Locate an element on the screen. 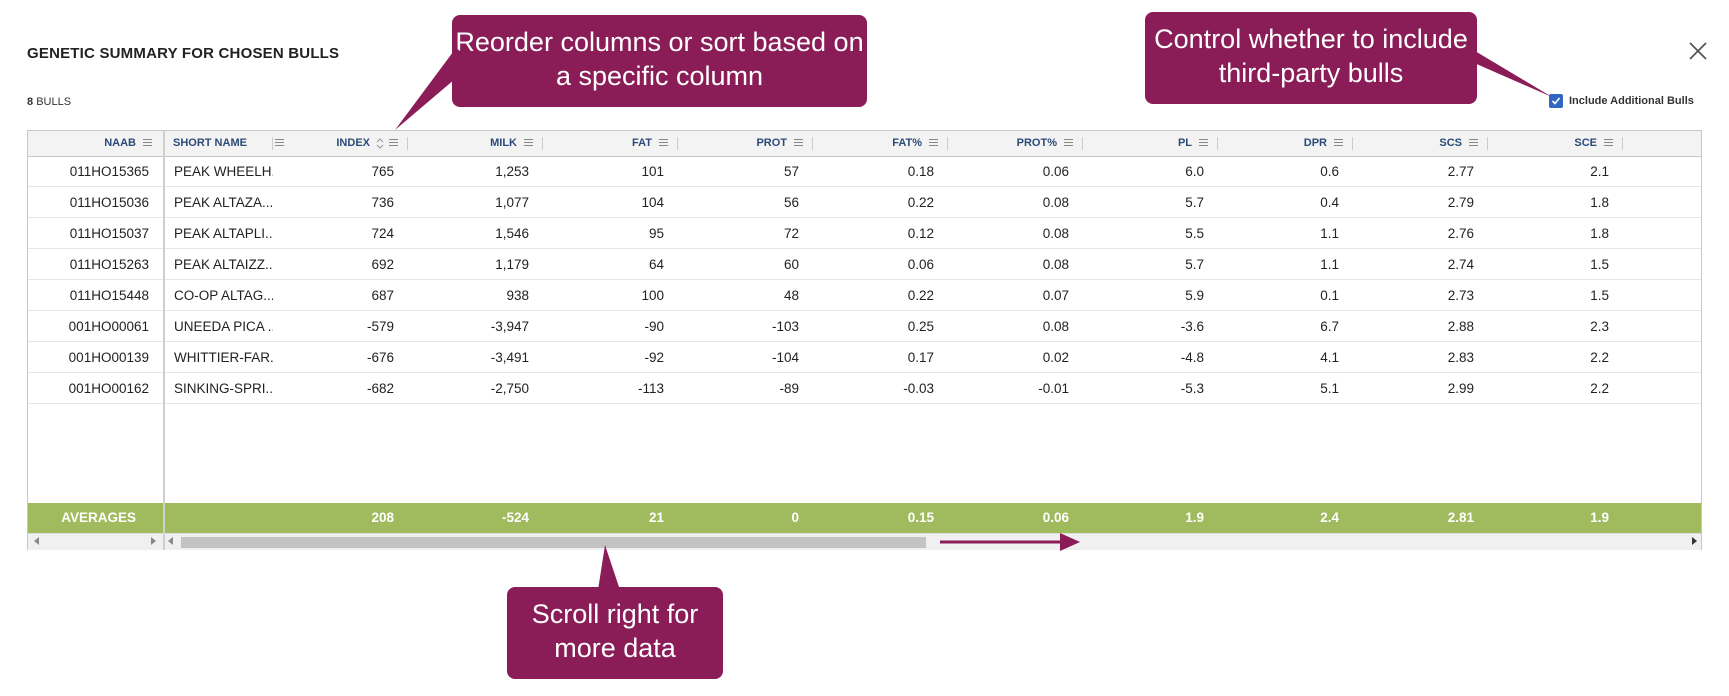 Image resolution: width=1729 pixels, height=696 pixels. include-additional-bulls-label: Include Additional Bulls is located at coordinates (1631, 101).